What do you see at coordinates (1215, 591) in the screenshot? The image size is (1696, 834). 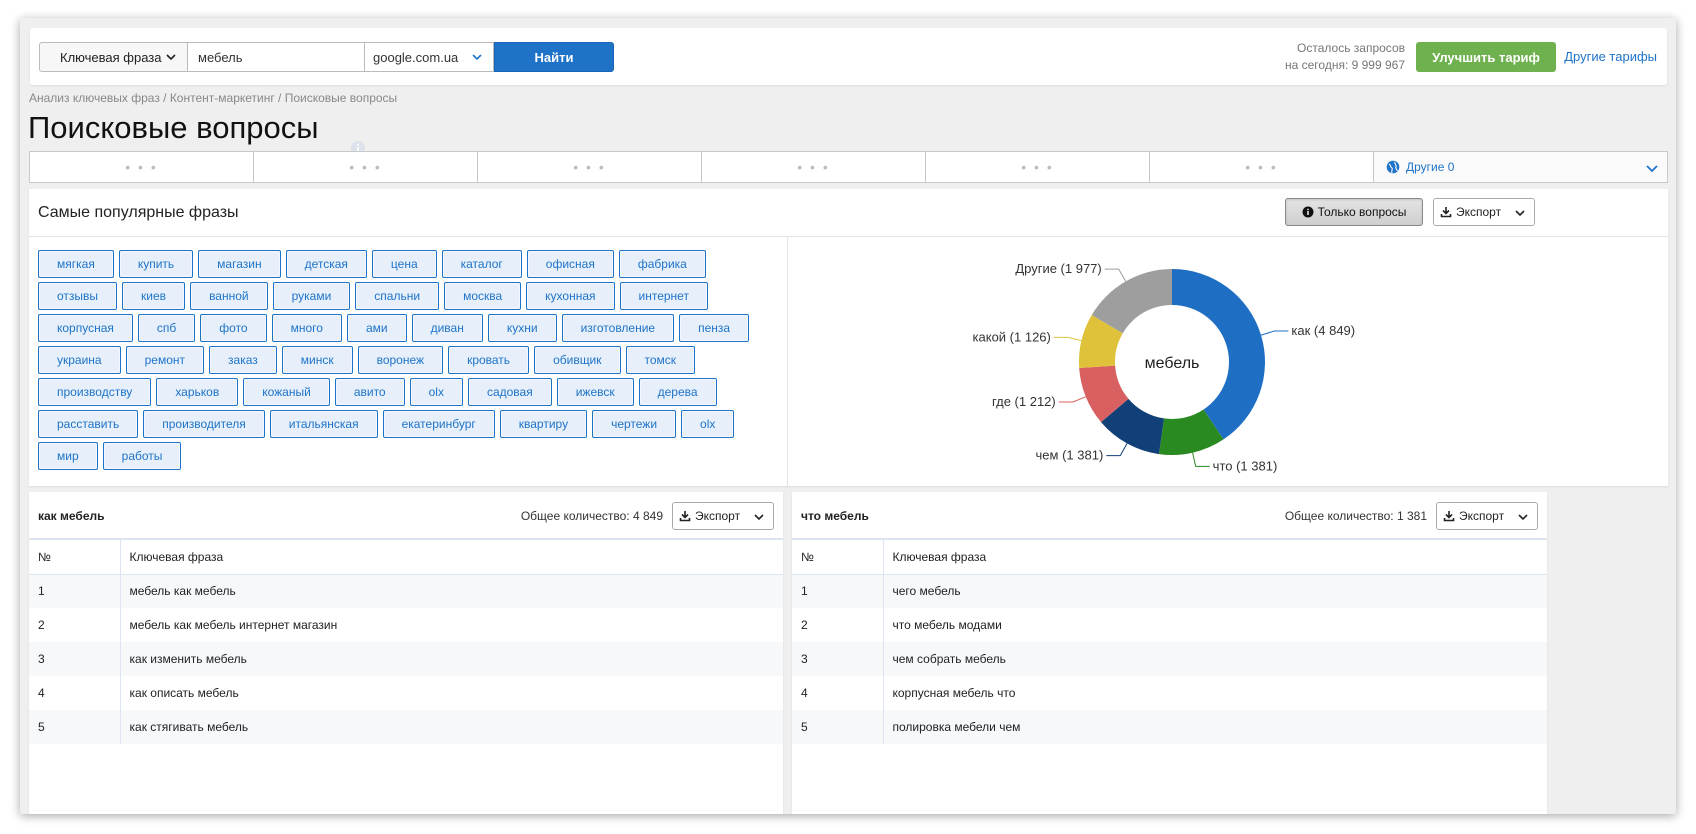 I see `row-phrase: чего мебель` at bounding box center [1215, 591].